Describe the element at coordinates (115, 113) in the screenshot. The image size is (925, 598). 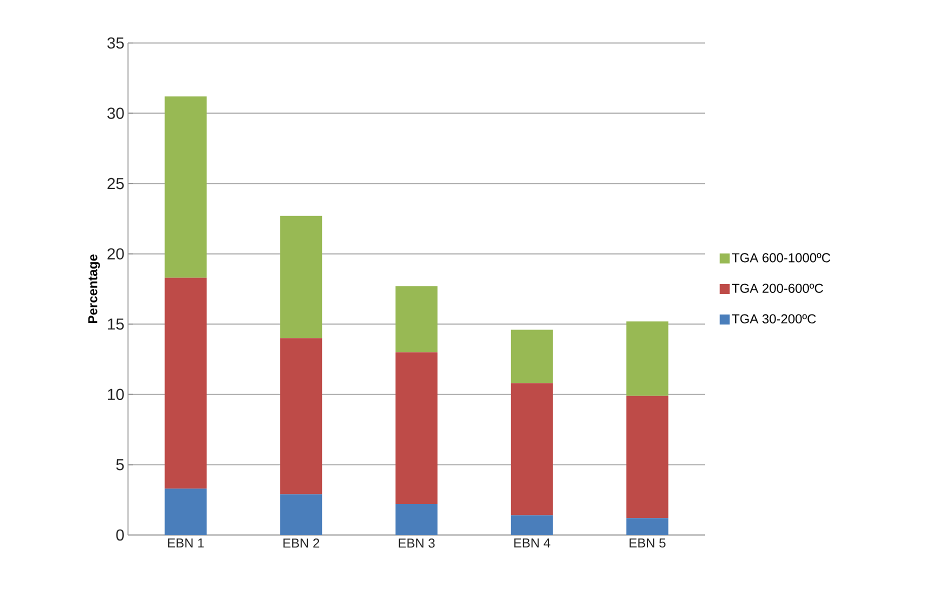
I see `y-tick-label: 30` at that location.